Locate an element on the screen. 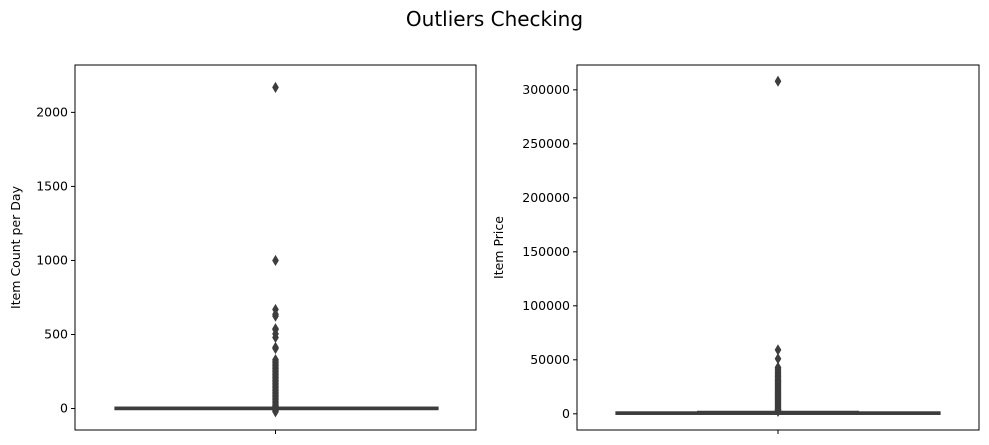 The height and width of the screenshot is (445, 989). y-tick-label: 1000 is located at coordinates (52, 259).